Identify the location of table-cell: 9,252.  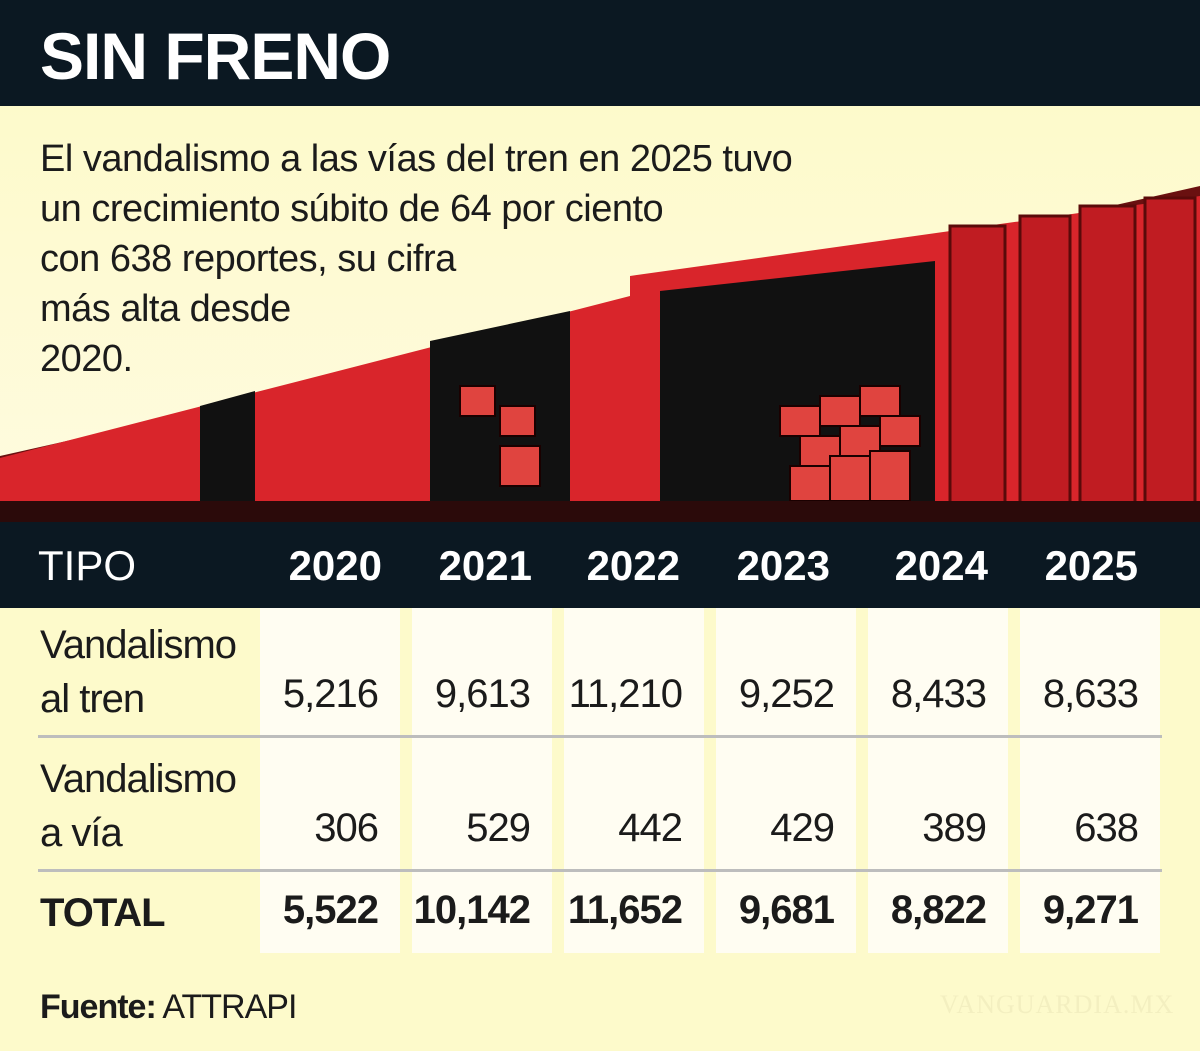
(786, 694).